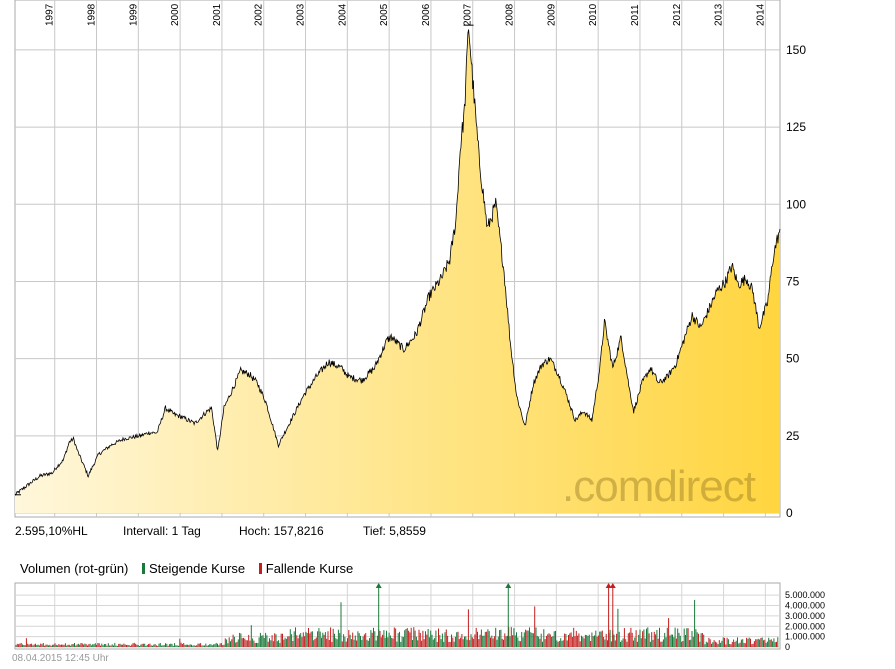  What do you see at coordinates (796, 127) in the screenshot?
I see `y-tick-label: 125` at bounding box center [796, 127].